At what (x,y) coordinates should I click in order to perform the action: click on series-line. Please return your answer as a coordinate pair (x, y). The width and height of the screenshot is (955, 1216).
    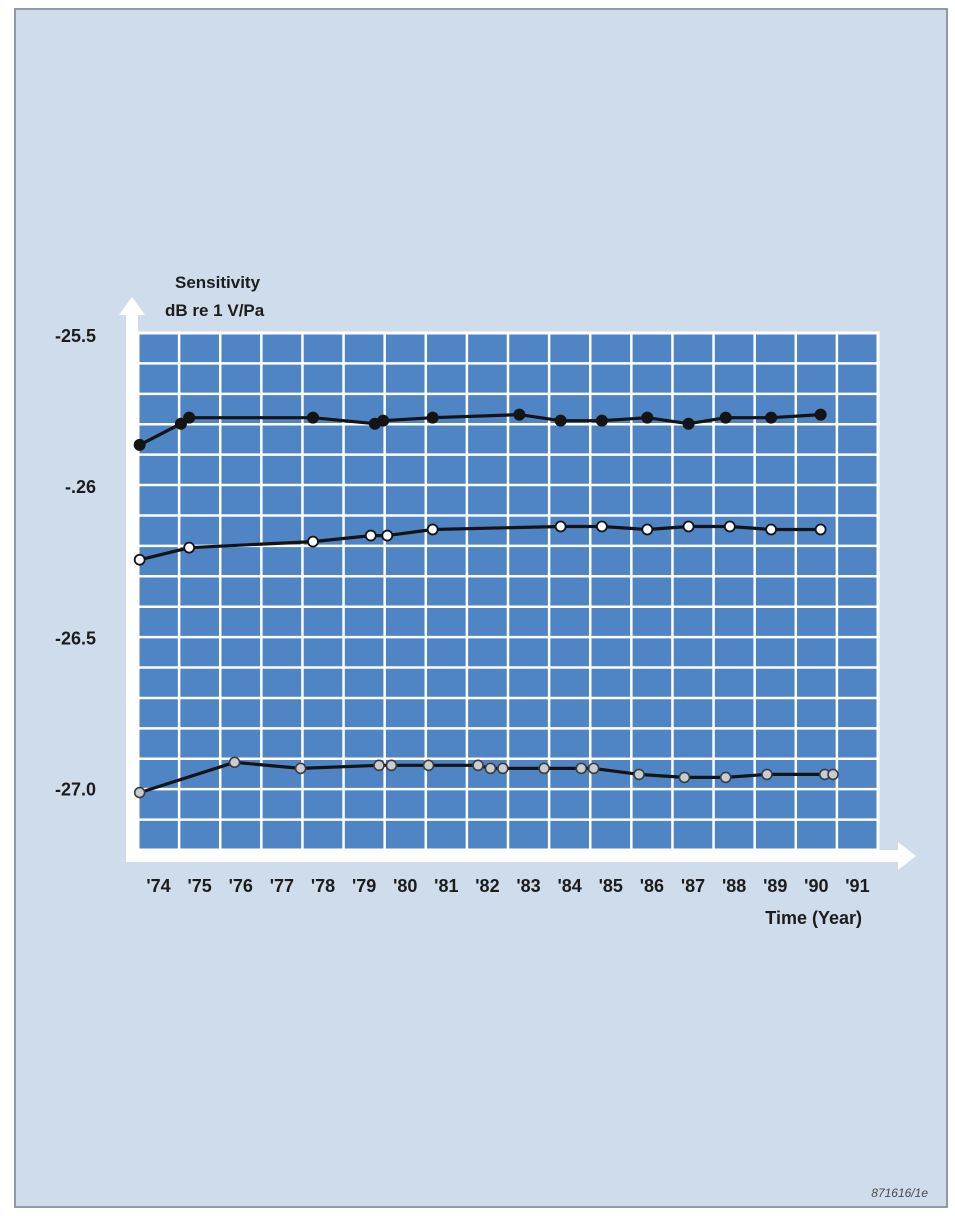
    Looking at the image, I should click on (486, 777).